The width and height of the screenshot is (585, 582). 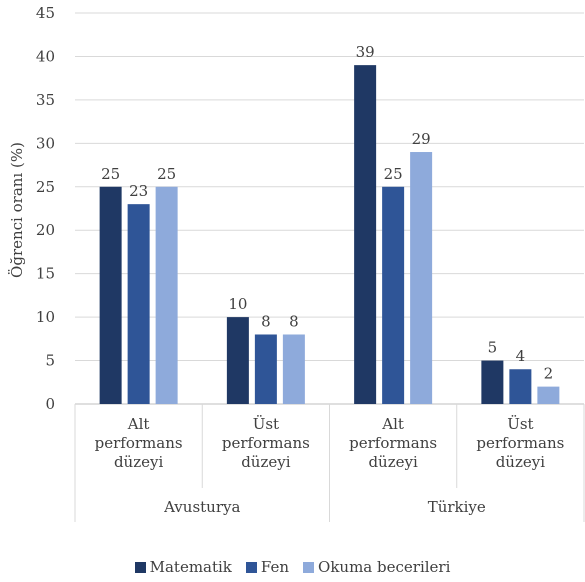 What do you see at coordinates (45, 274) in the screenshot?
I see `y-tick-label: 15` at bounding box center [45, 274].